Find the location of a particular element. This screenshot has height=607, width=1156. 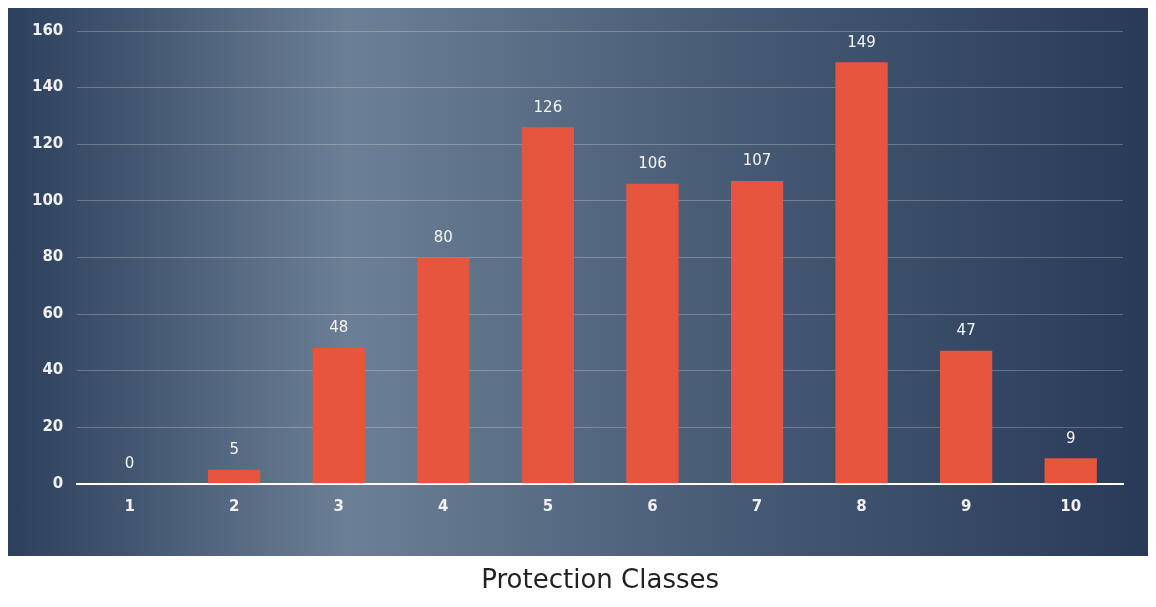

x-tick-label: 3 is located at coordinates (338, 505).